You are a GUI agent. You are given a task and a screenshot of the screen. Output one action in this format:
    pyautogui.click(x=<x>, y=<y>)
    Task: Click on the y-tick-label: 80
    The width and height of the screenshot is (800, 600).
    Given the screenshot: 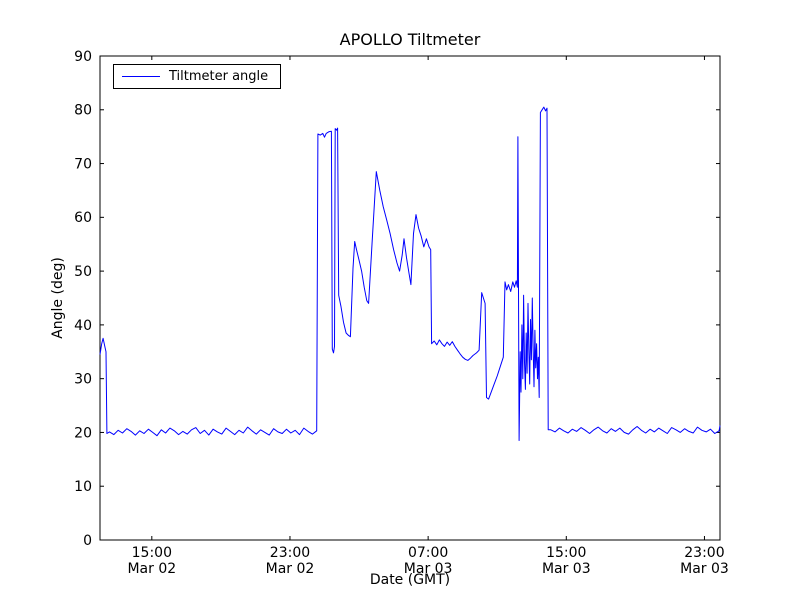 What is the action you would take?
    pyautogui.click(x=83, y=111)
    